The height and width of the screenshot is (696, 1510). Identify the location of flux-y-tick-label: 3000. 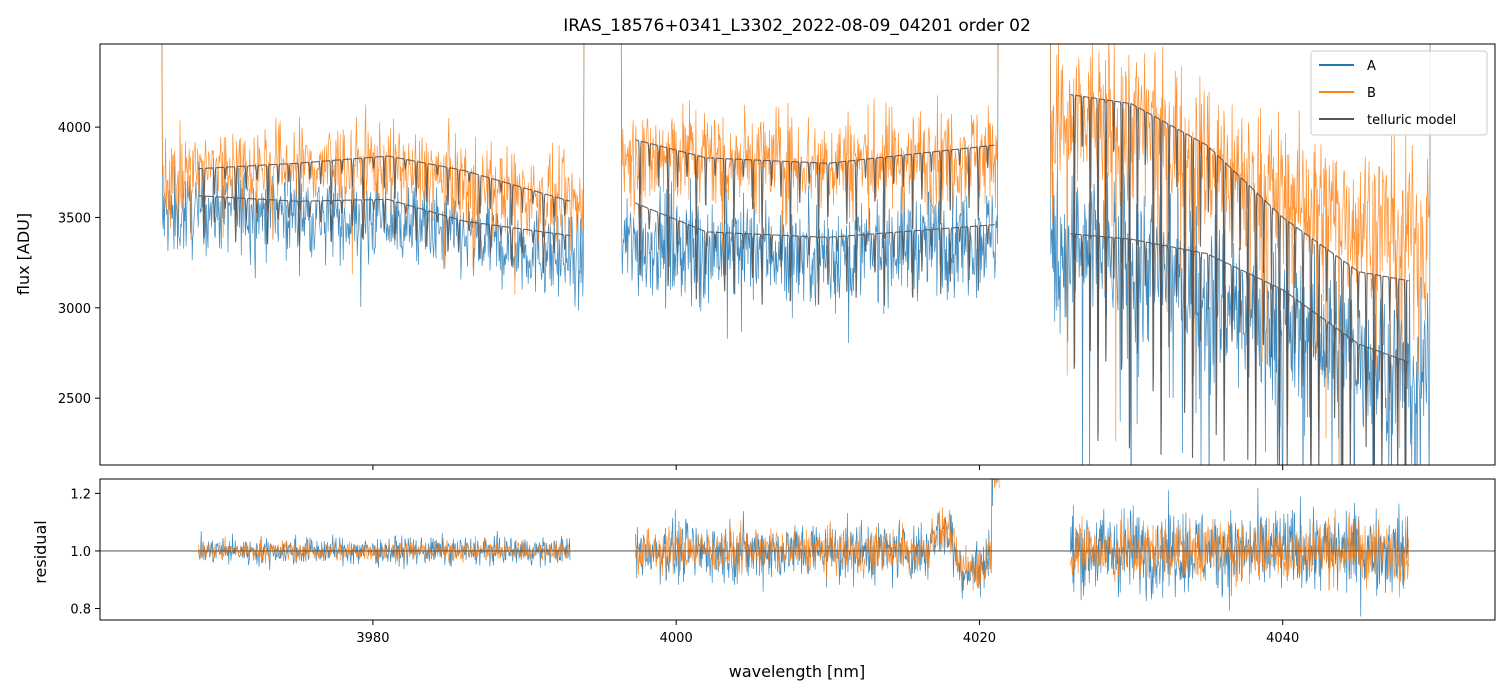
(74, 309).